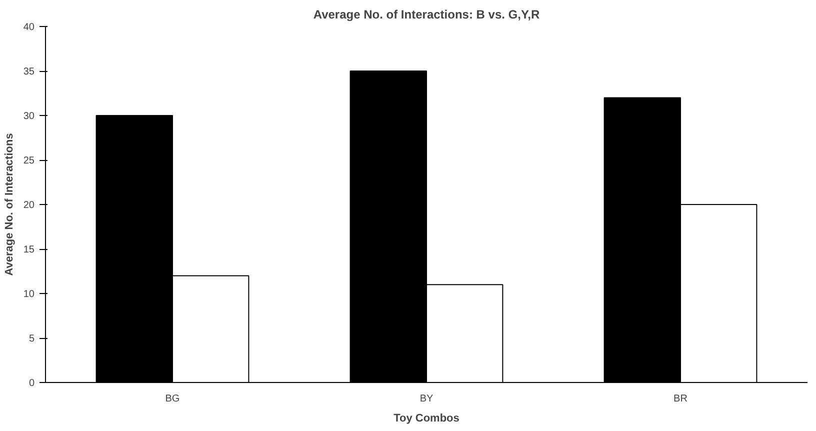  I want to click on y-tick-label: 0, so click(31, 383).